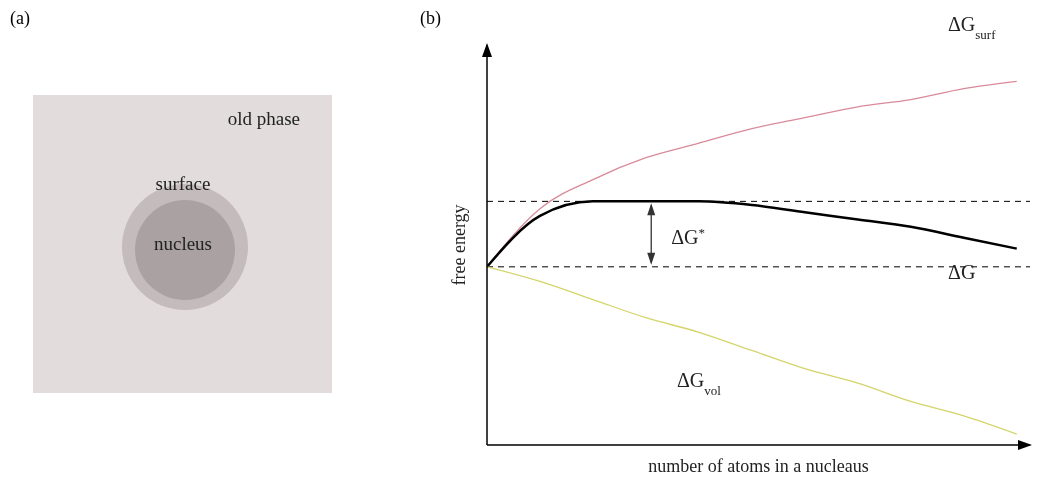 This screenshot has height=479, width=1038. Describe the element at coordinates (758, 466) in the screenshot. I see `x-axis-title: number of atoms in a nucleaus` at that location.